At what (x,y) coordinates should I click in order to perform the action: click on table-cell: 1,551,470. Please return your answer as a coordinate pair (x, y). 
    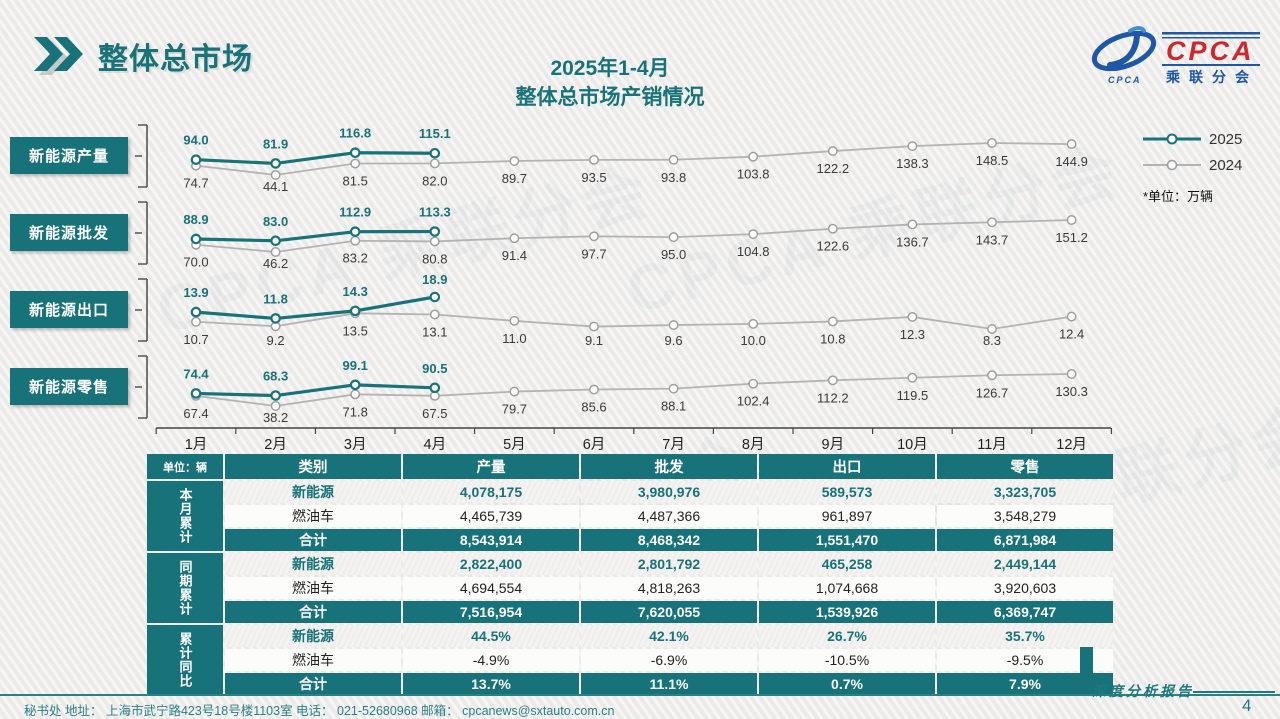
    Looking at the image, I should click on (847, 540).